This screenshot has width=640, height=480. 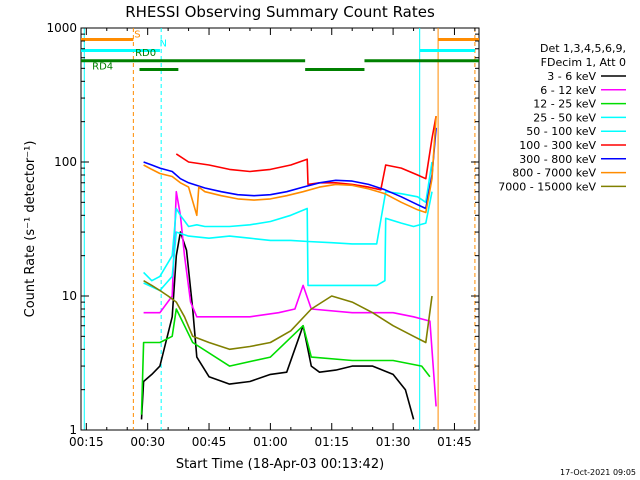 What do you see at coordinates (209, 442) in the screenshot?
I see `x-tick-label: 00:45` at bounding box center [209, 442].